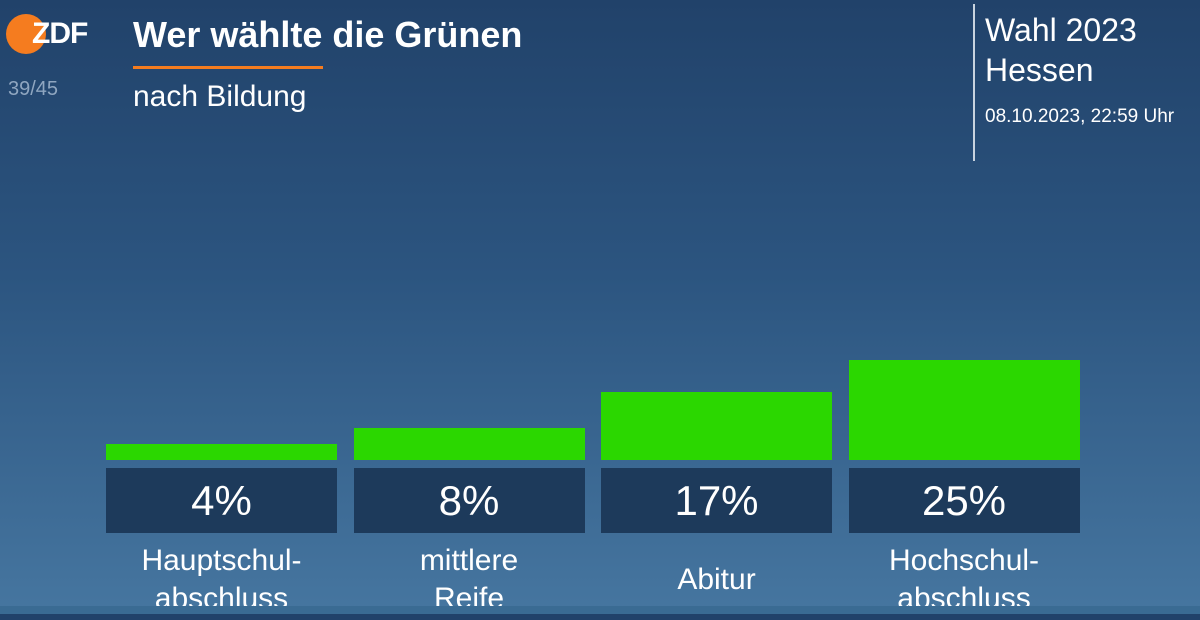 The width and height of the screenshot is (1200, 620). Describe the element at coordinates (600, 610) in the screenshot. I see `bottom-strip` at that location.